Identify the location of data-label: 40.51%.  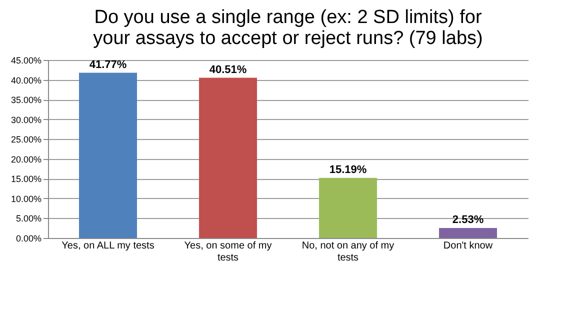
(228, 70).